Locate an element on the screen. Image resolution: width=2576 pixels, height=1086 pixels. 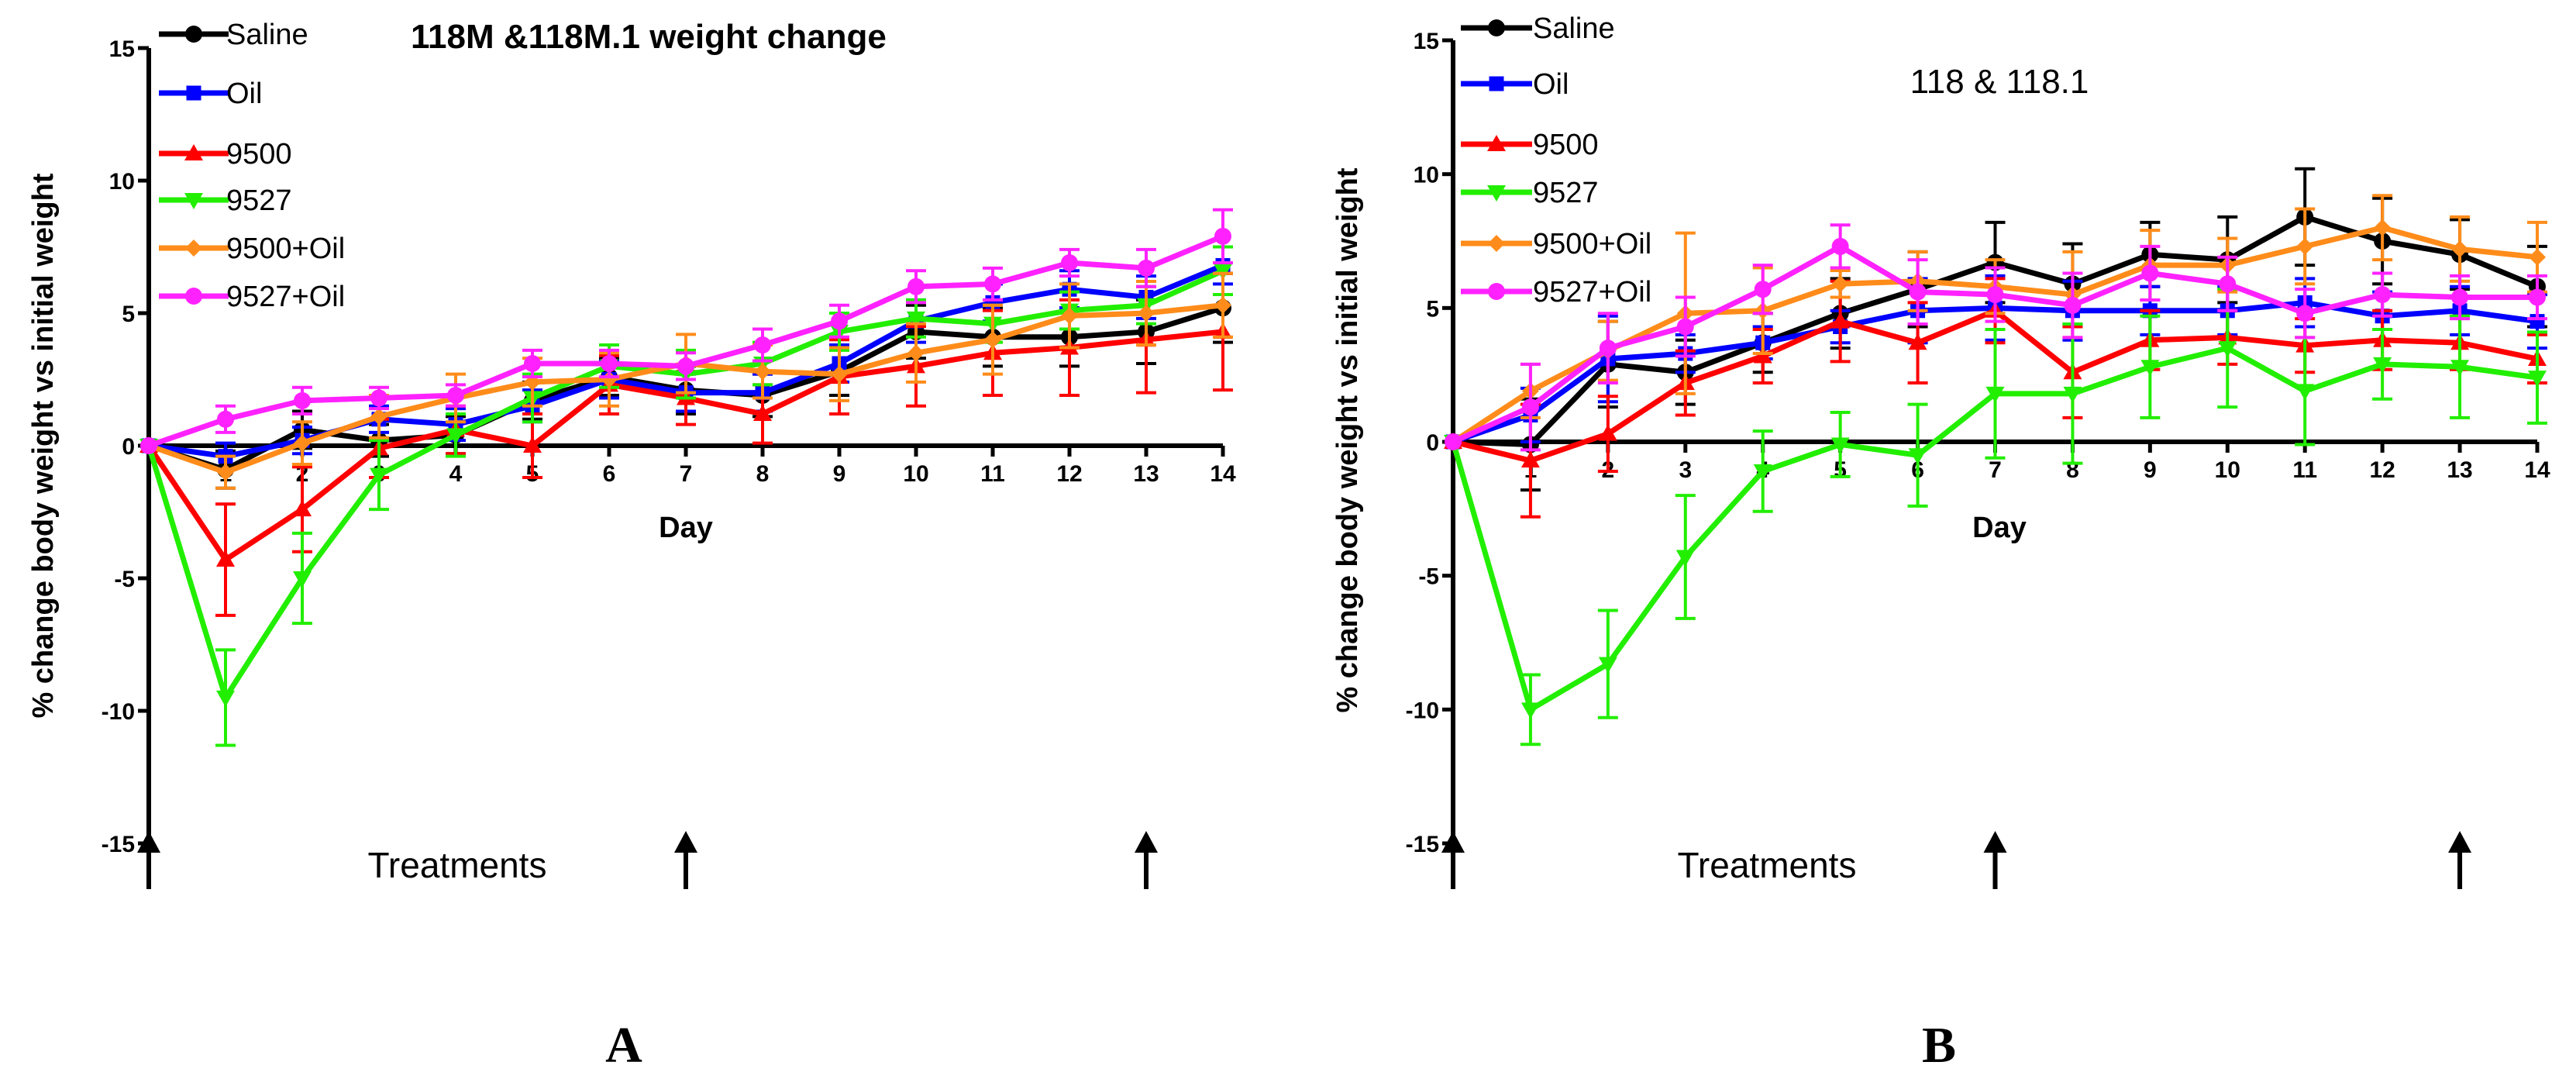
x-tick-label: 3 is located at coordinates (1685, 470).